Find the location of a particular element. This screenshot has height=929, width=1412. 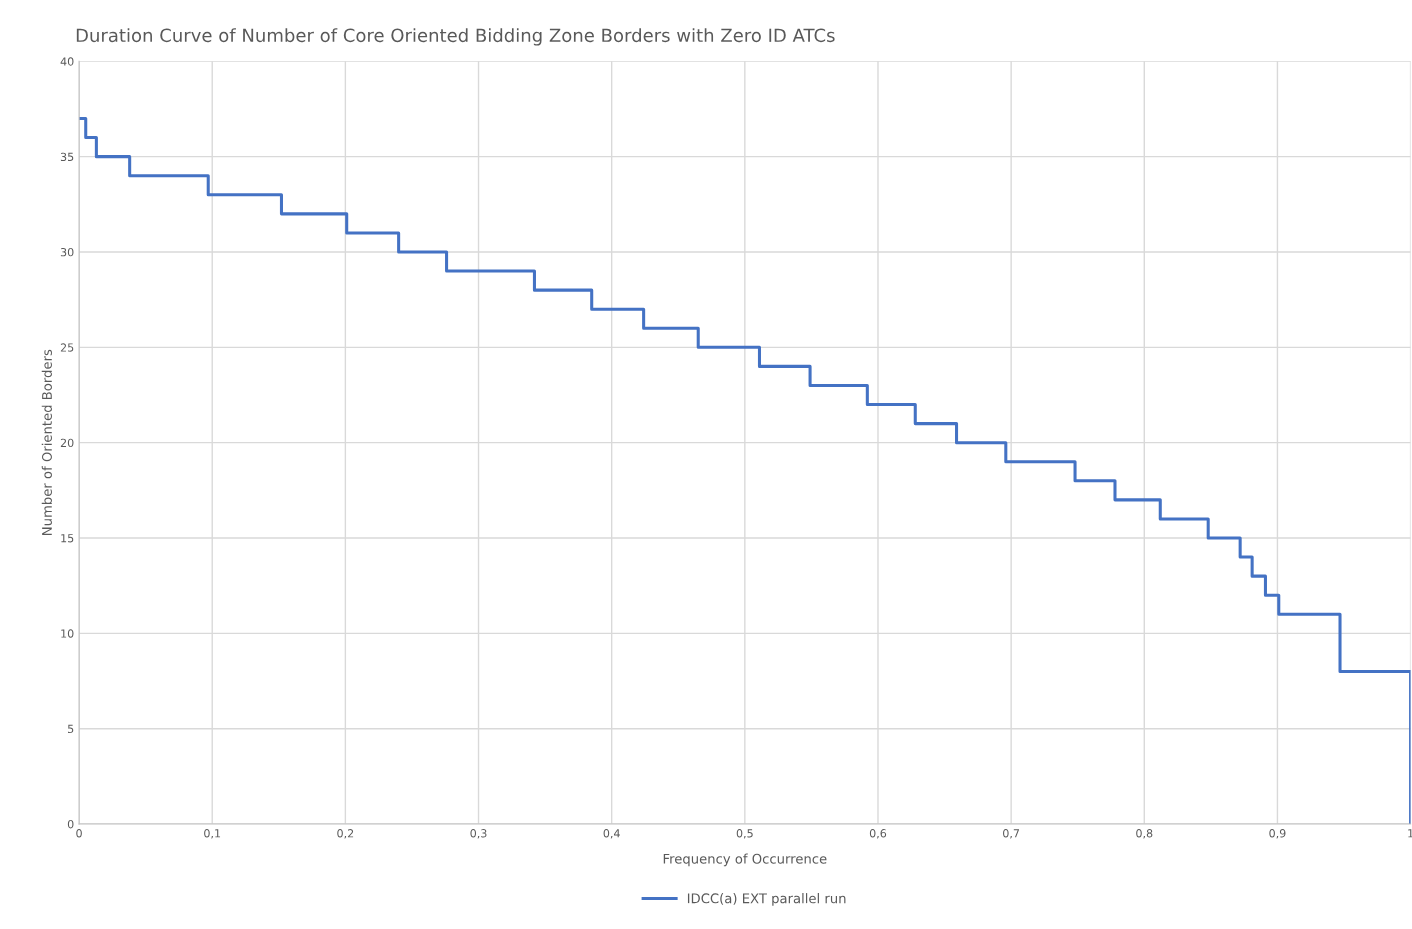

y-tick-label: 30 is located at coordinates (67, 252).